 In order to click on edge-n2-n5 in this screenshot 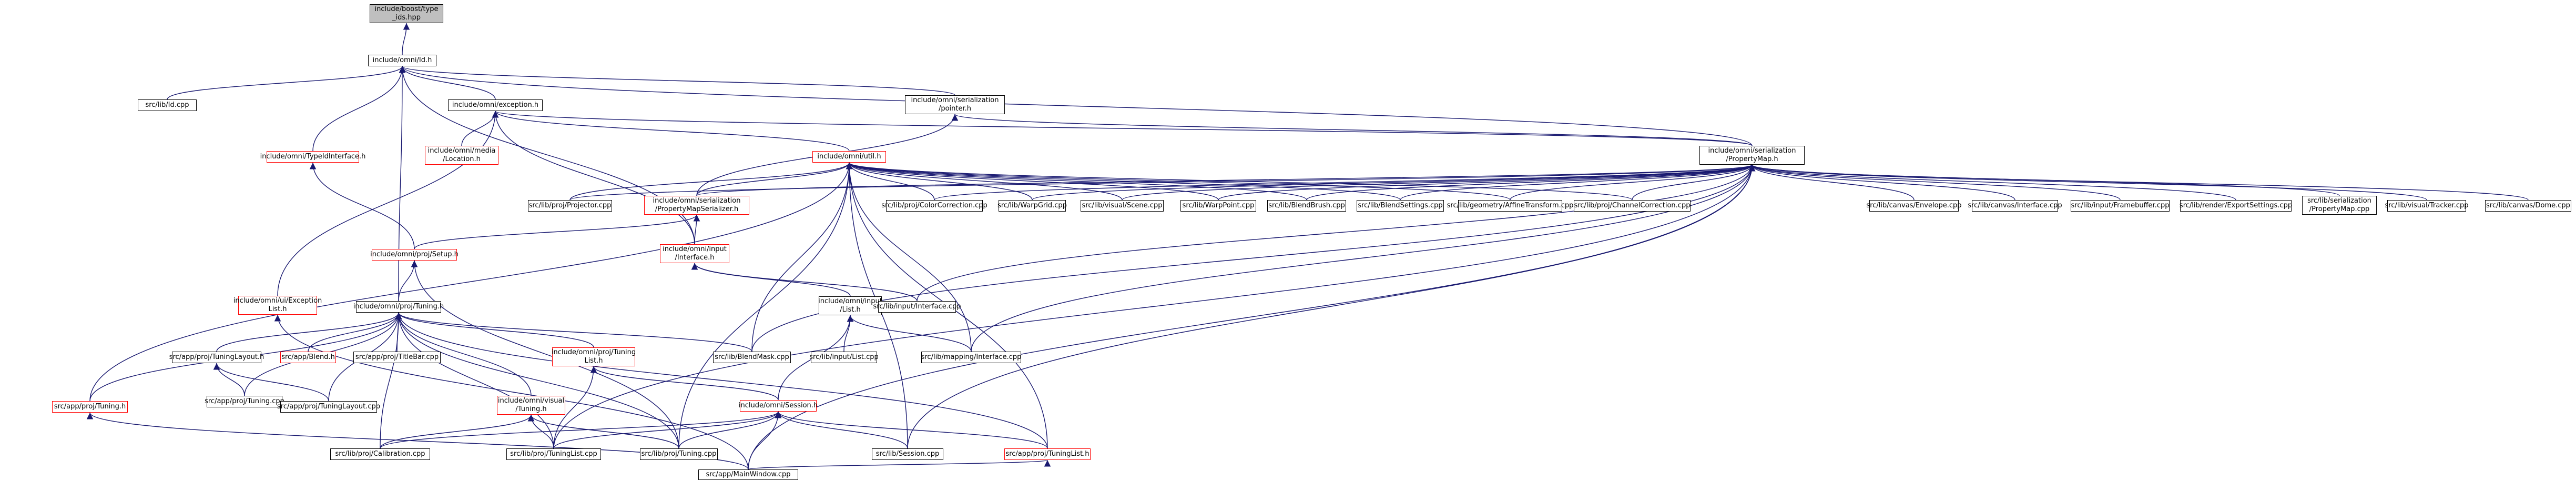, I will do `click(677, 81)`.